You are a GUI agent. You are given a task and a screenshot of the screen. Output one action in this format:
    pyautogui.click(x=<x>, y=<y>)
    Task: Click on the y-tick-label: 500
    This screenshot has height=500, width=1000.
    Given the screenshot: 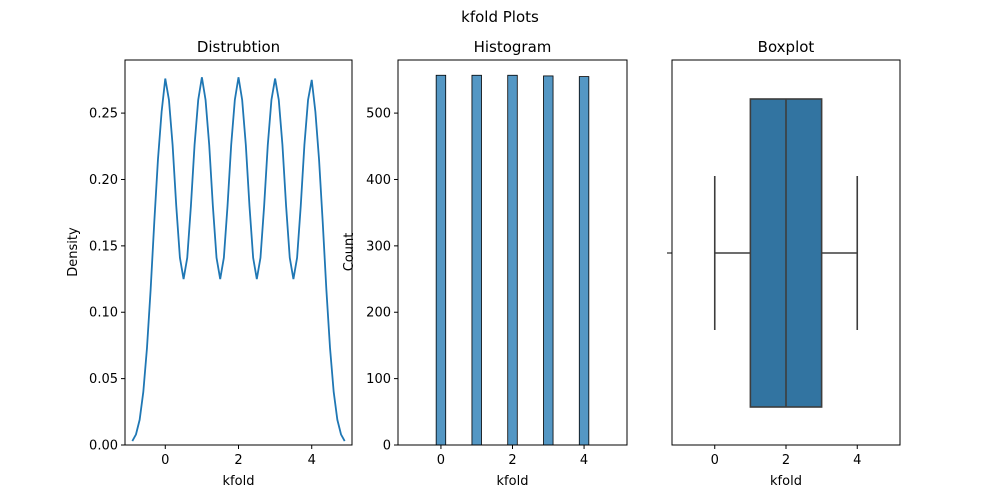 What is the action you would take?
    pyautogui.click(x=378, y=114)
    